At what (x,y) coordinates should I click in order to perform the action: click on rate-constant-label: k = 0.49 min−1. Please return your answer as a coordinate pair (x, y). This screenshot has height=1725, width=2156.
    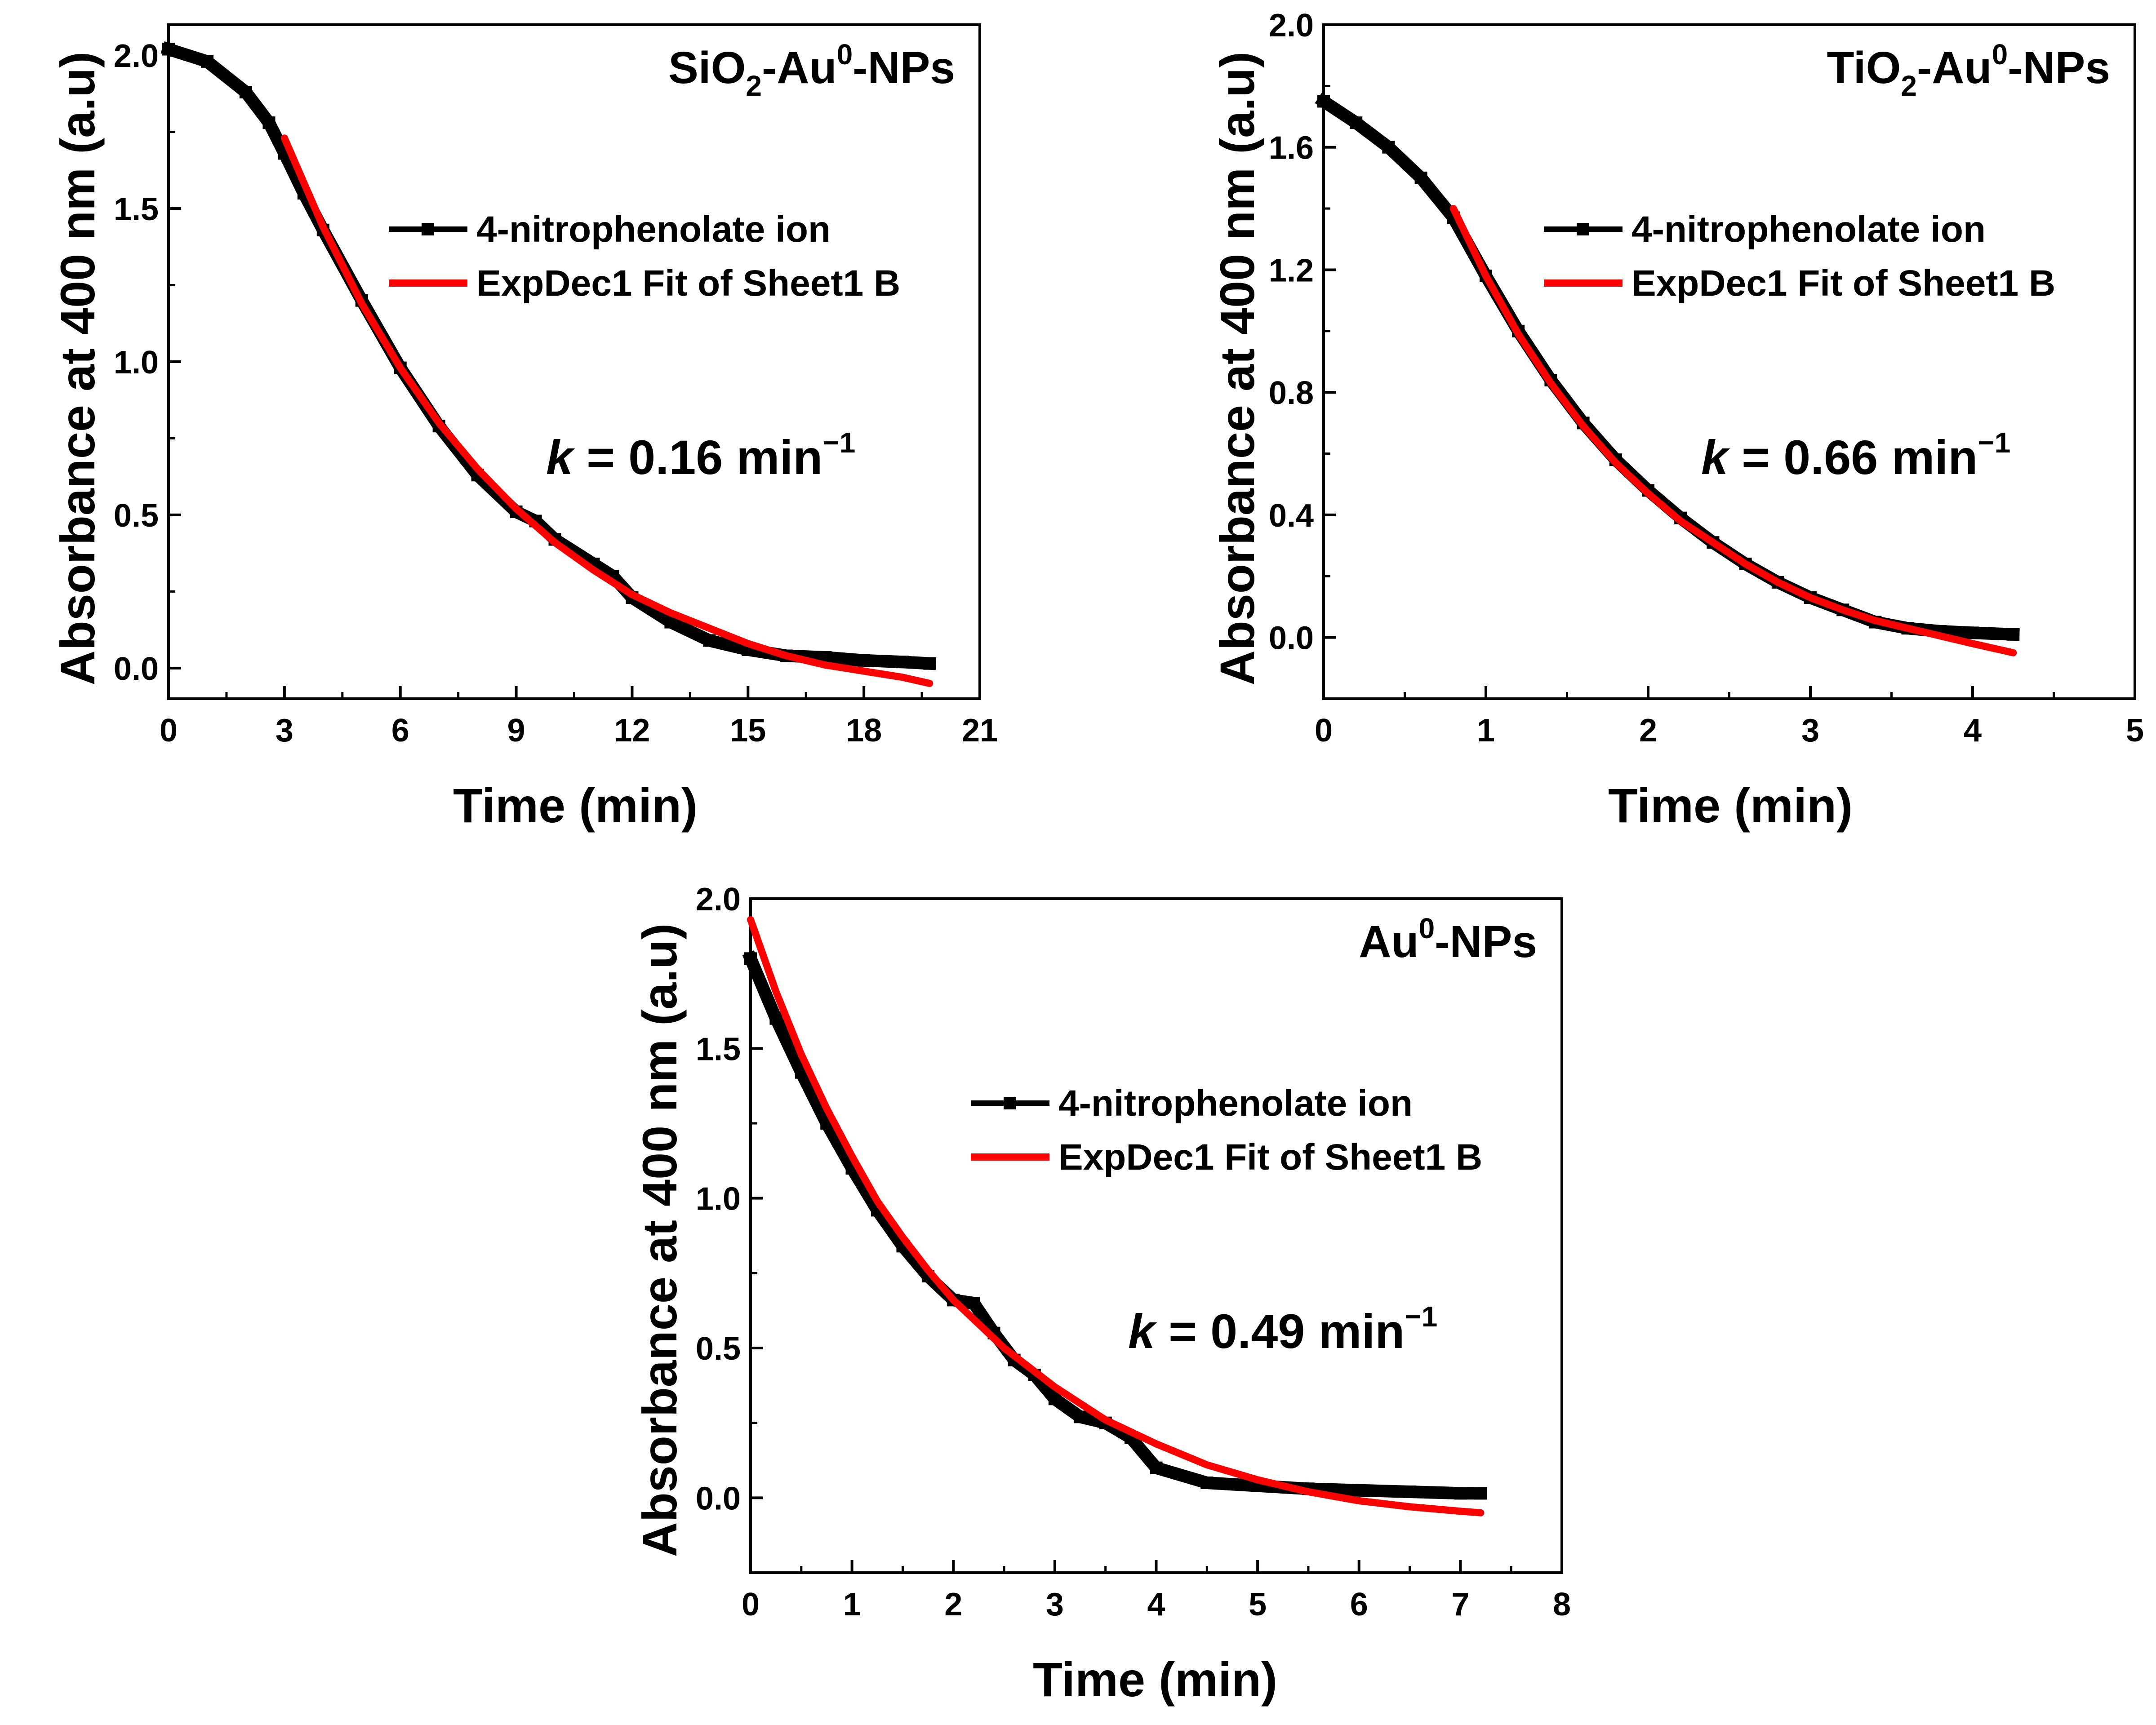
    Looking at the image, I should click on (1282, 1329).